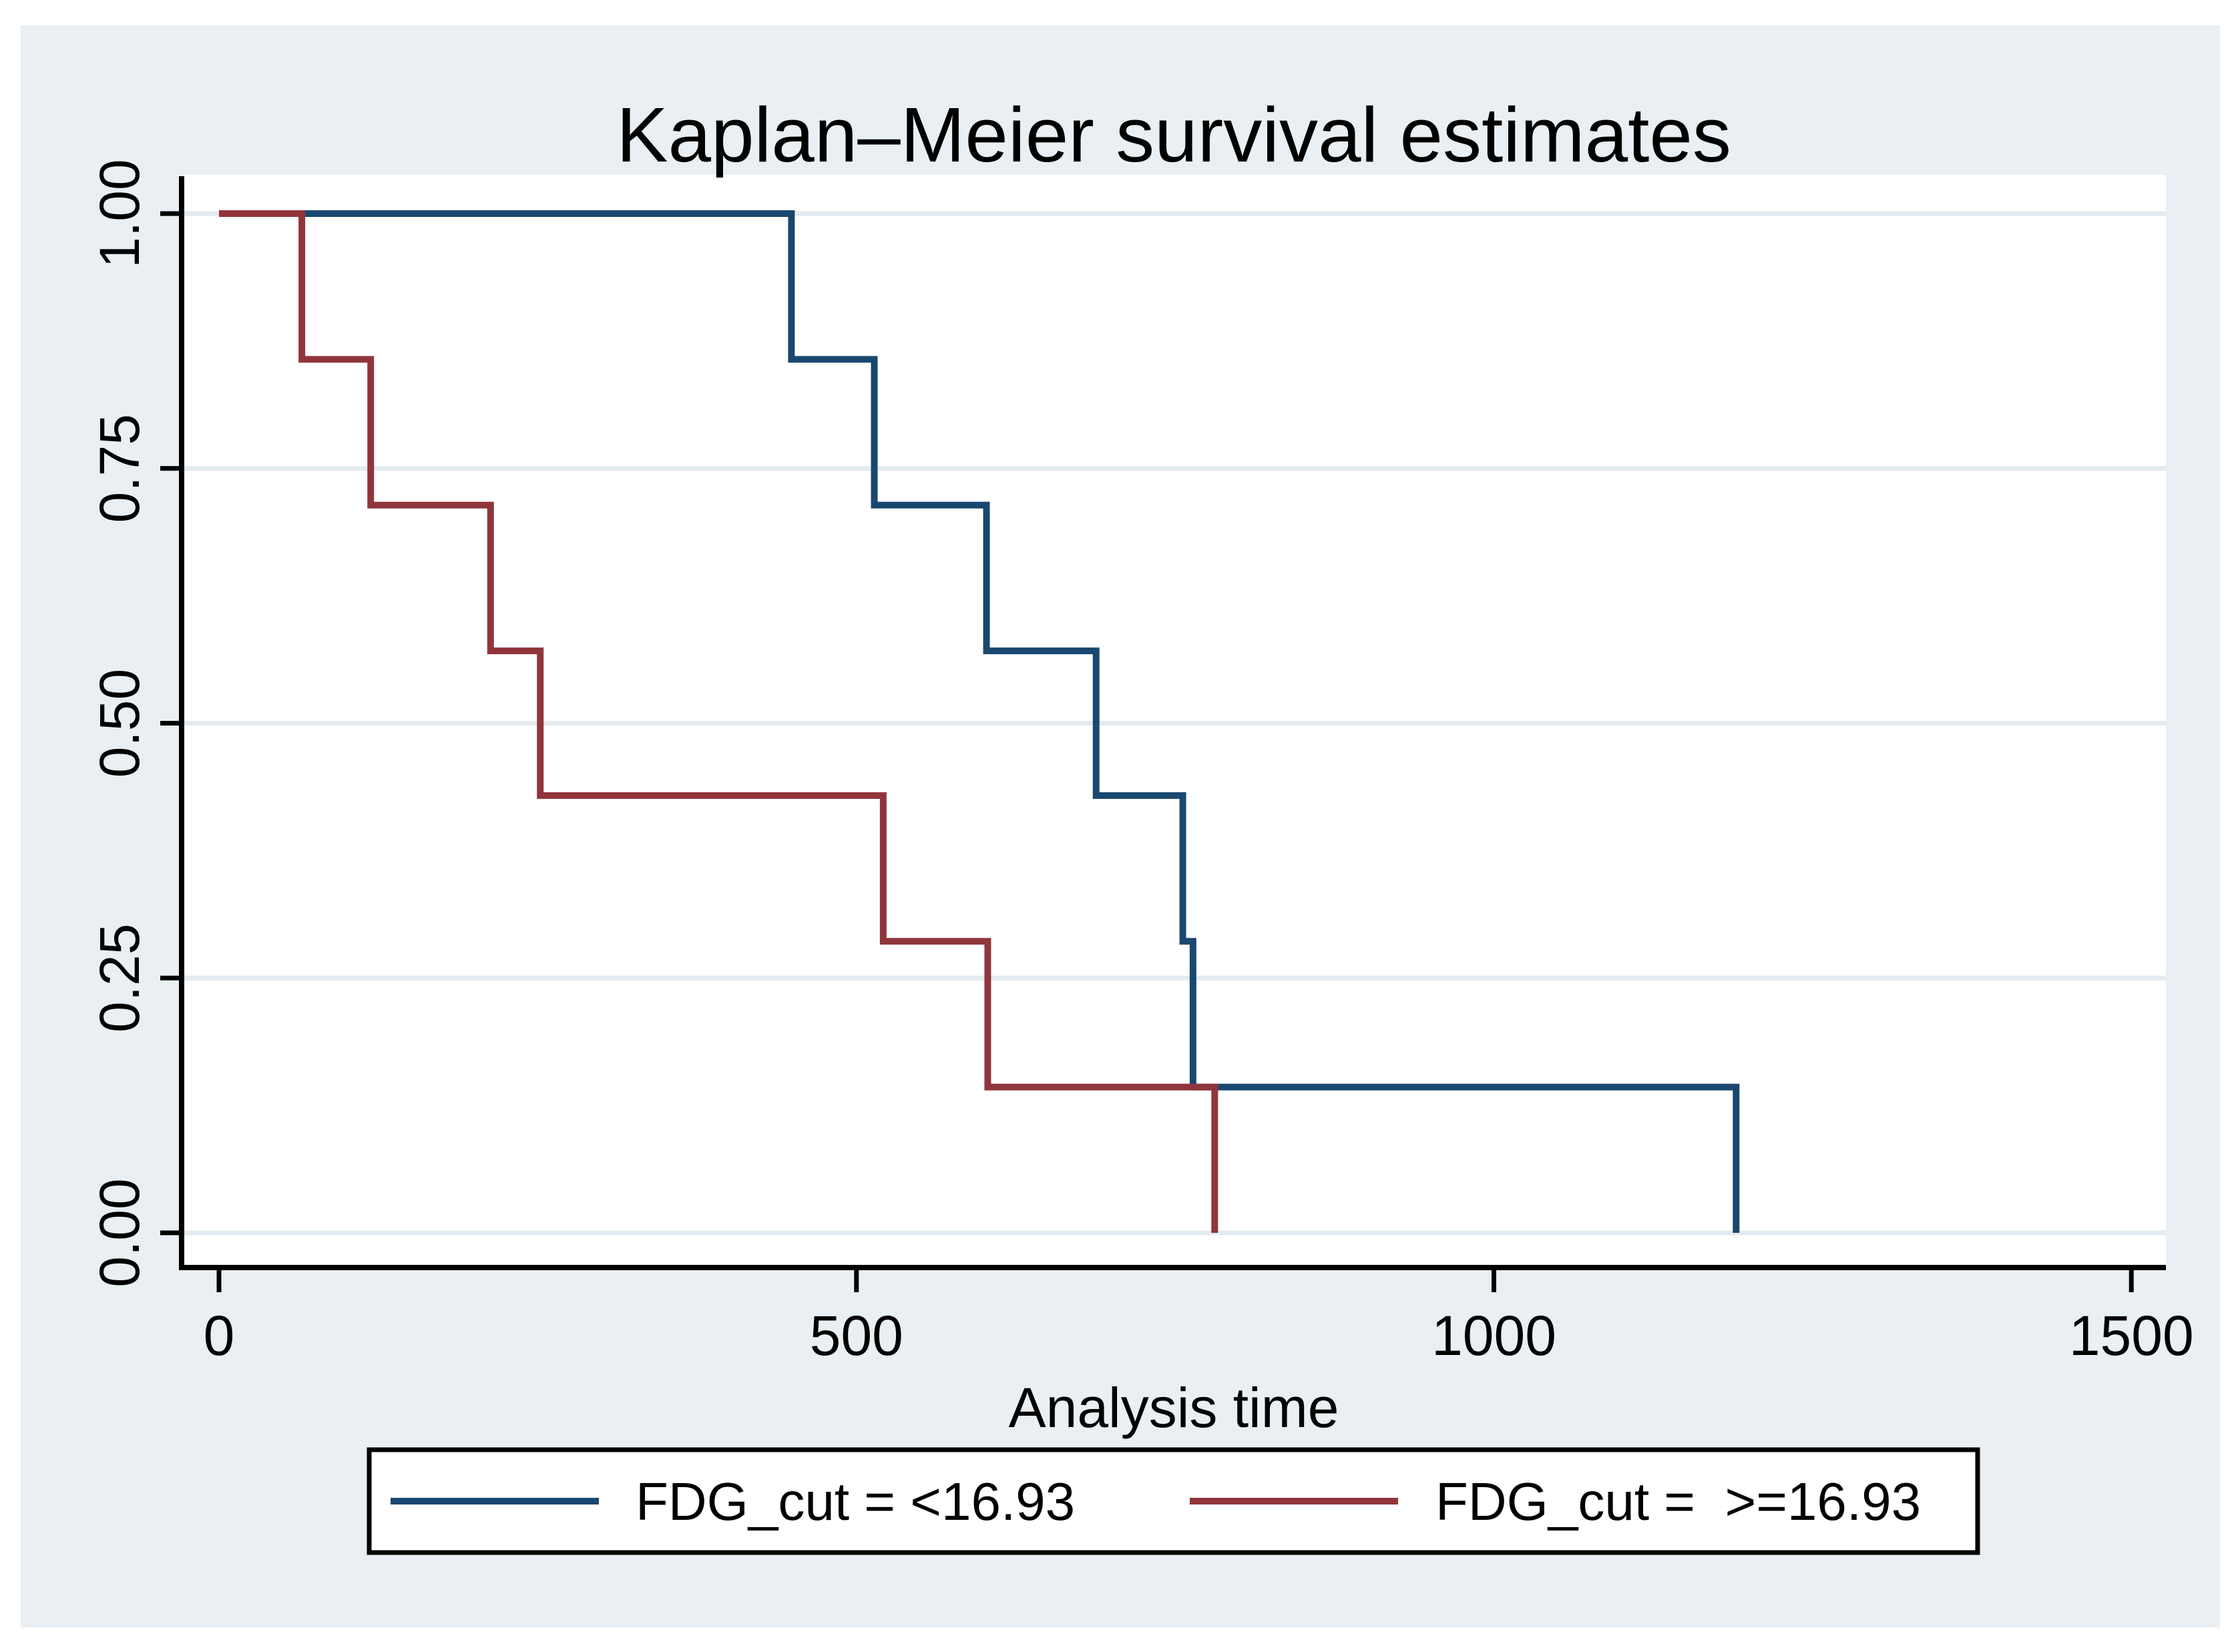  Describe the element at coordinates (1493, 1335) in the screenshot. I see `x-tick-label: 1000` at that location.